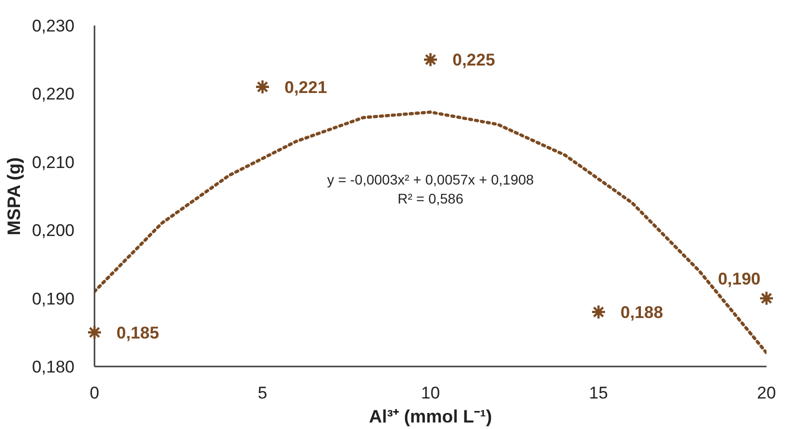 Image resolution: width=806 pixels, height=429 pixels. I want to click on data-label: 0,188, so click(642, 312).